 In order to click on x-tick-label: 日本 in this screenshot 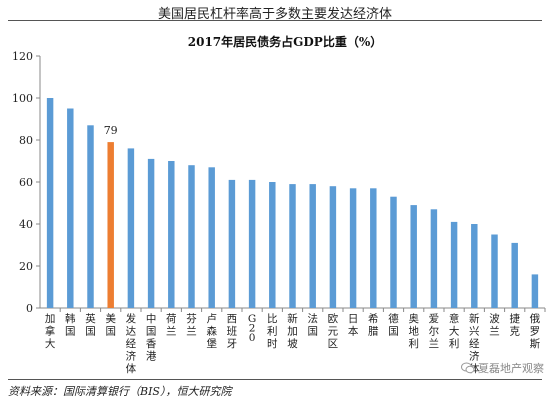, I will do `click(353, 325)`.